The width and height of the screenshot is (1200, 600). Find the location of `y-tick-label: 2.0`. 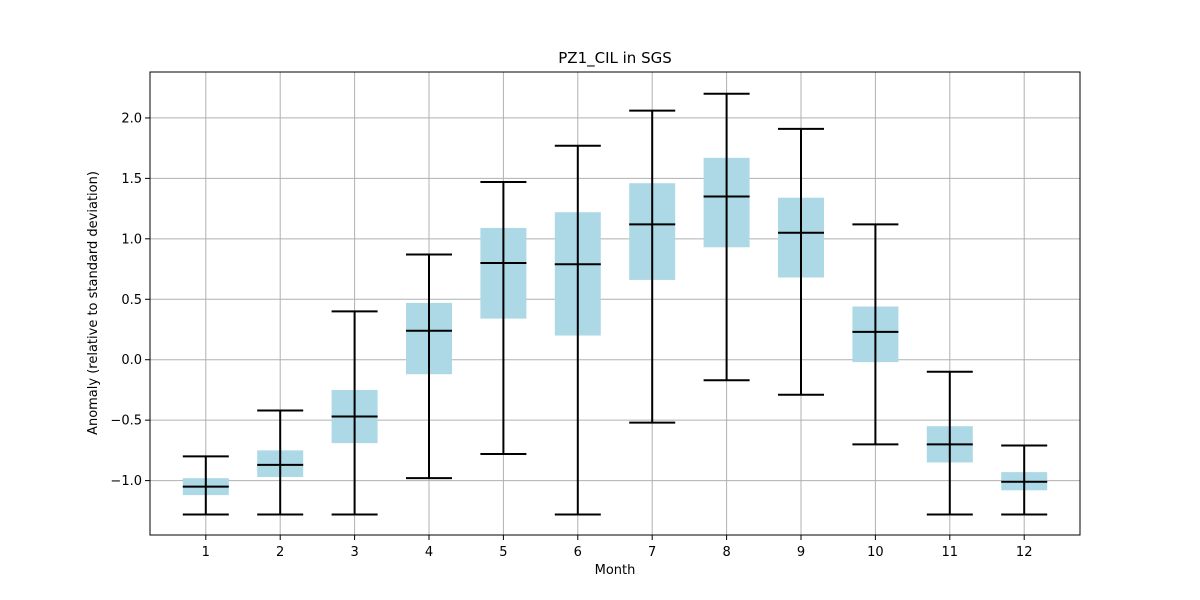

y-tick-label: 2.0 is located at coordinates (131, 118).